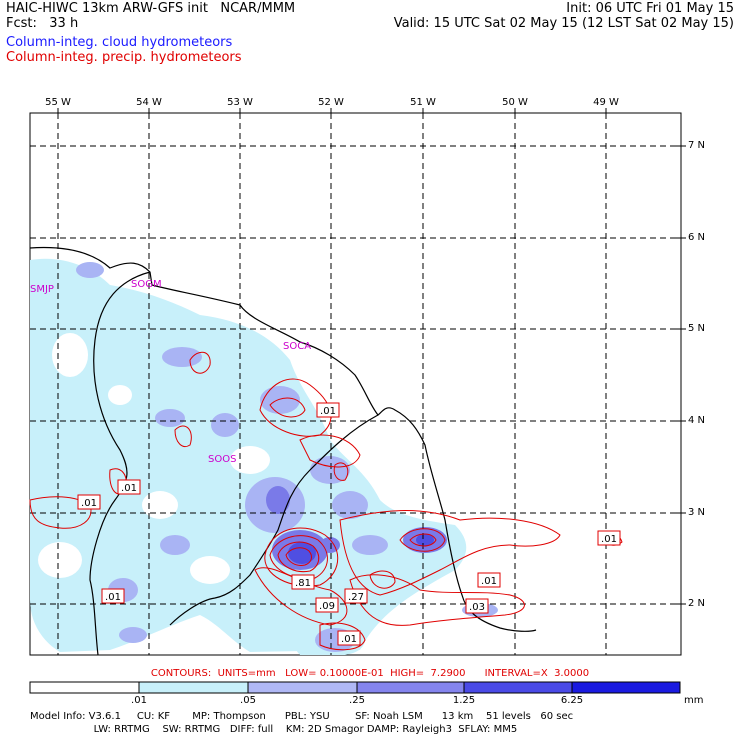 This screenshot has height=740, width=740. What do you see at coordinates (170, 372) in the screenshot?
I see `station-labels: SMJP SOGM SOCA SOOS` at bounding box center [170, 372].